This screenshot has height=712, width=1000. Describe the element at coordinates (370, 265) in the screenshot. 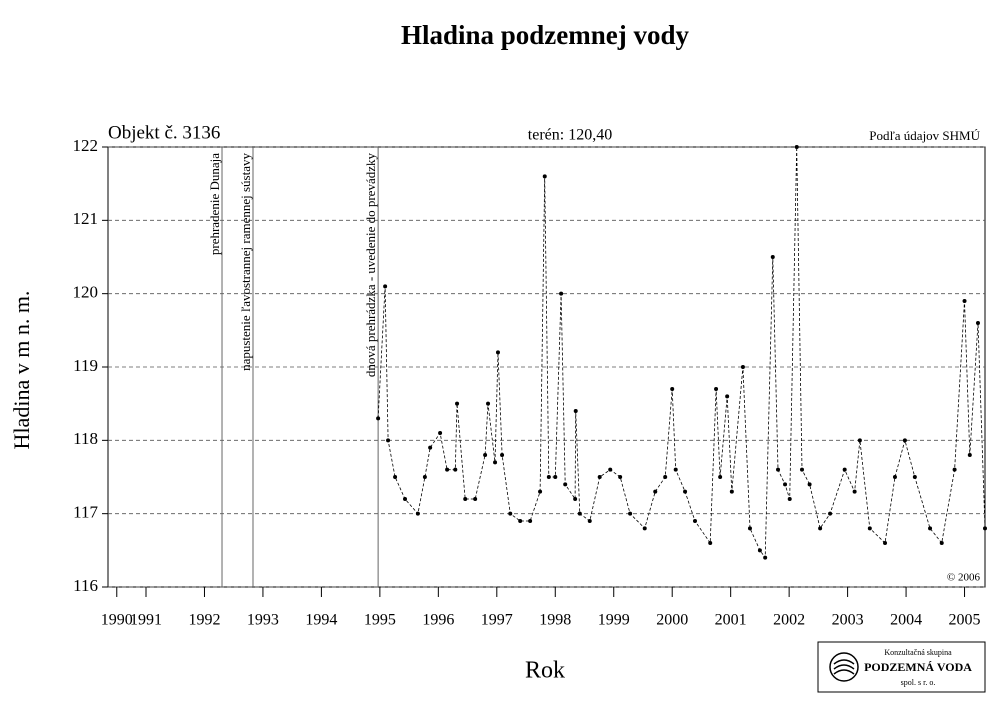

I see `event-label: dnová prehrádzka - uvedenie do prevádzky` at that location.